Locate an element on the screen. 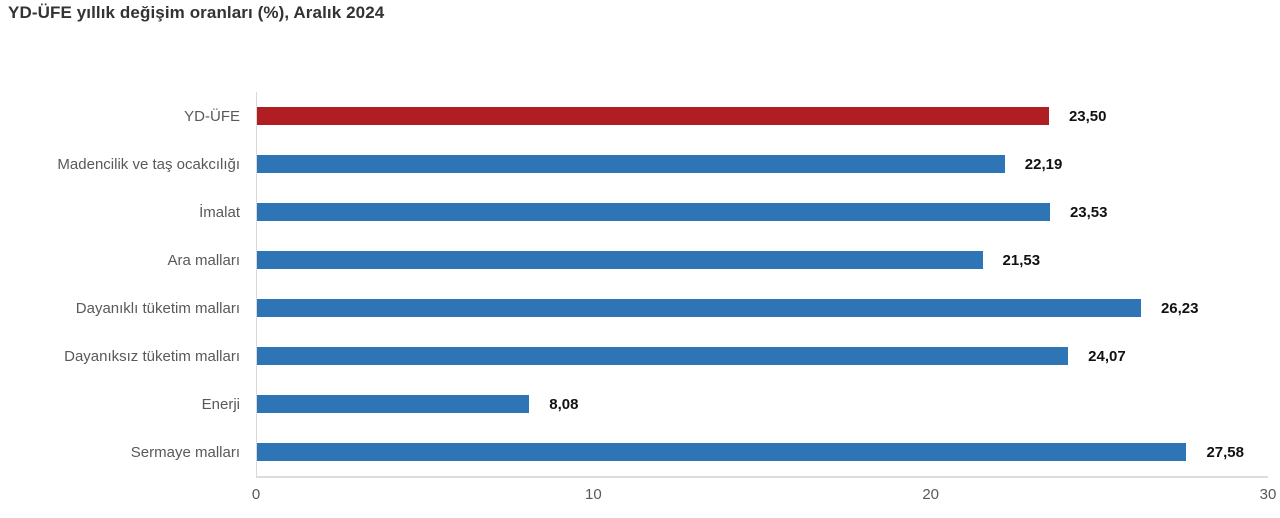 The width and height of the screenshot is (1280, 518). bar-row: 23,50 is located at coordinates (762, 116).